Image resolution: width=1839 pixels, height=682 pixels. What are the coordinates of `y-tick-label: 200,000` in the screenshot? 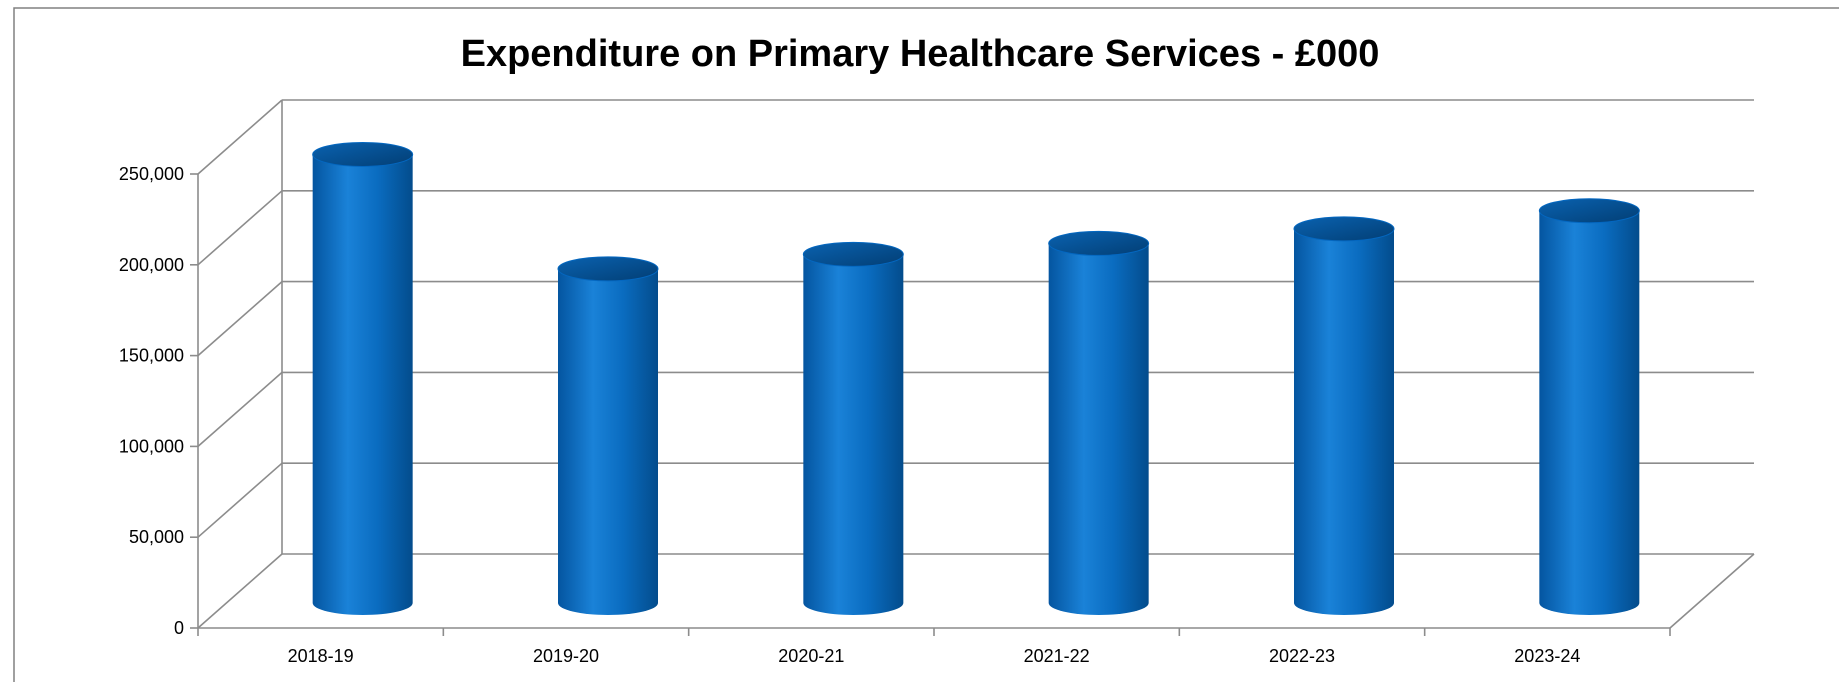 It's located at (151, 265).